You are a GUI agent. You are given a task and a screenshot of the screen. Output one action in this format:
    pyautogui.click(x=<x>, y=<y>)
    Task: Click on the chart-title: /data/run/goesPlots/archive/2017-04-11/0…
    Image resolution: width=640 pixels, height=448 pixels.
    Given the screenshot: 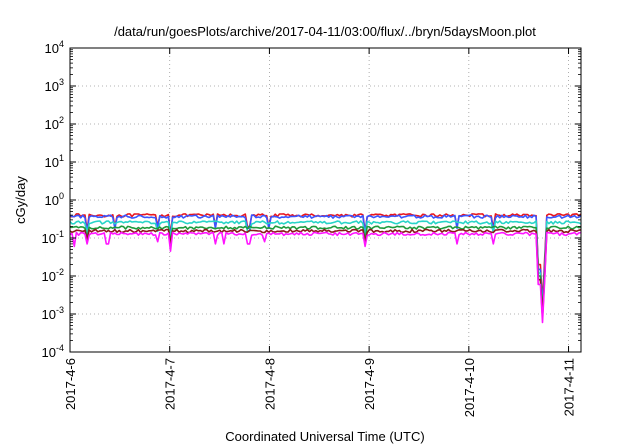 What is the action you would take?
    pyautogui.click(x=325, y=31)
    